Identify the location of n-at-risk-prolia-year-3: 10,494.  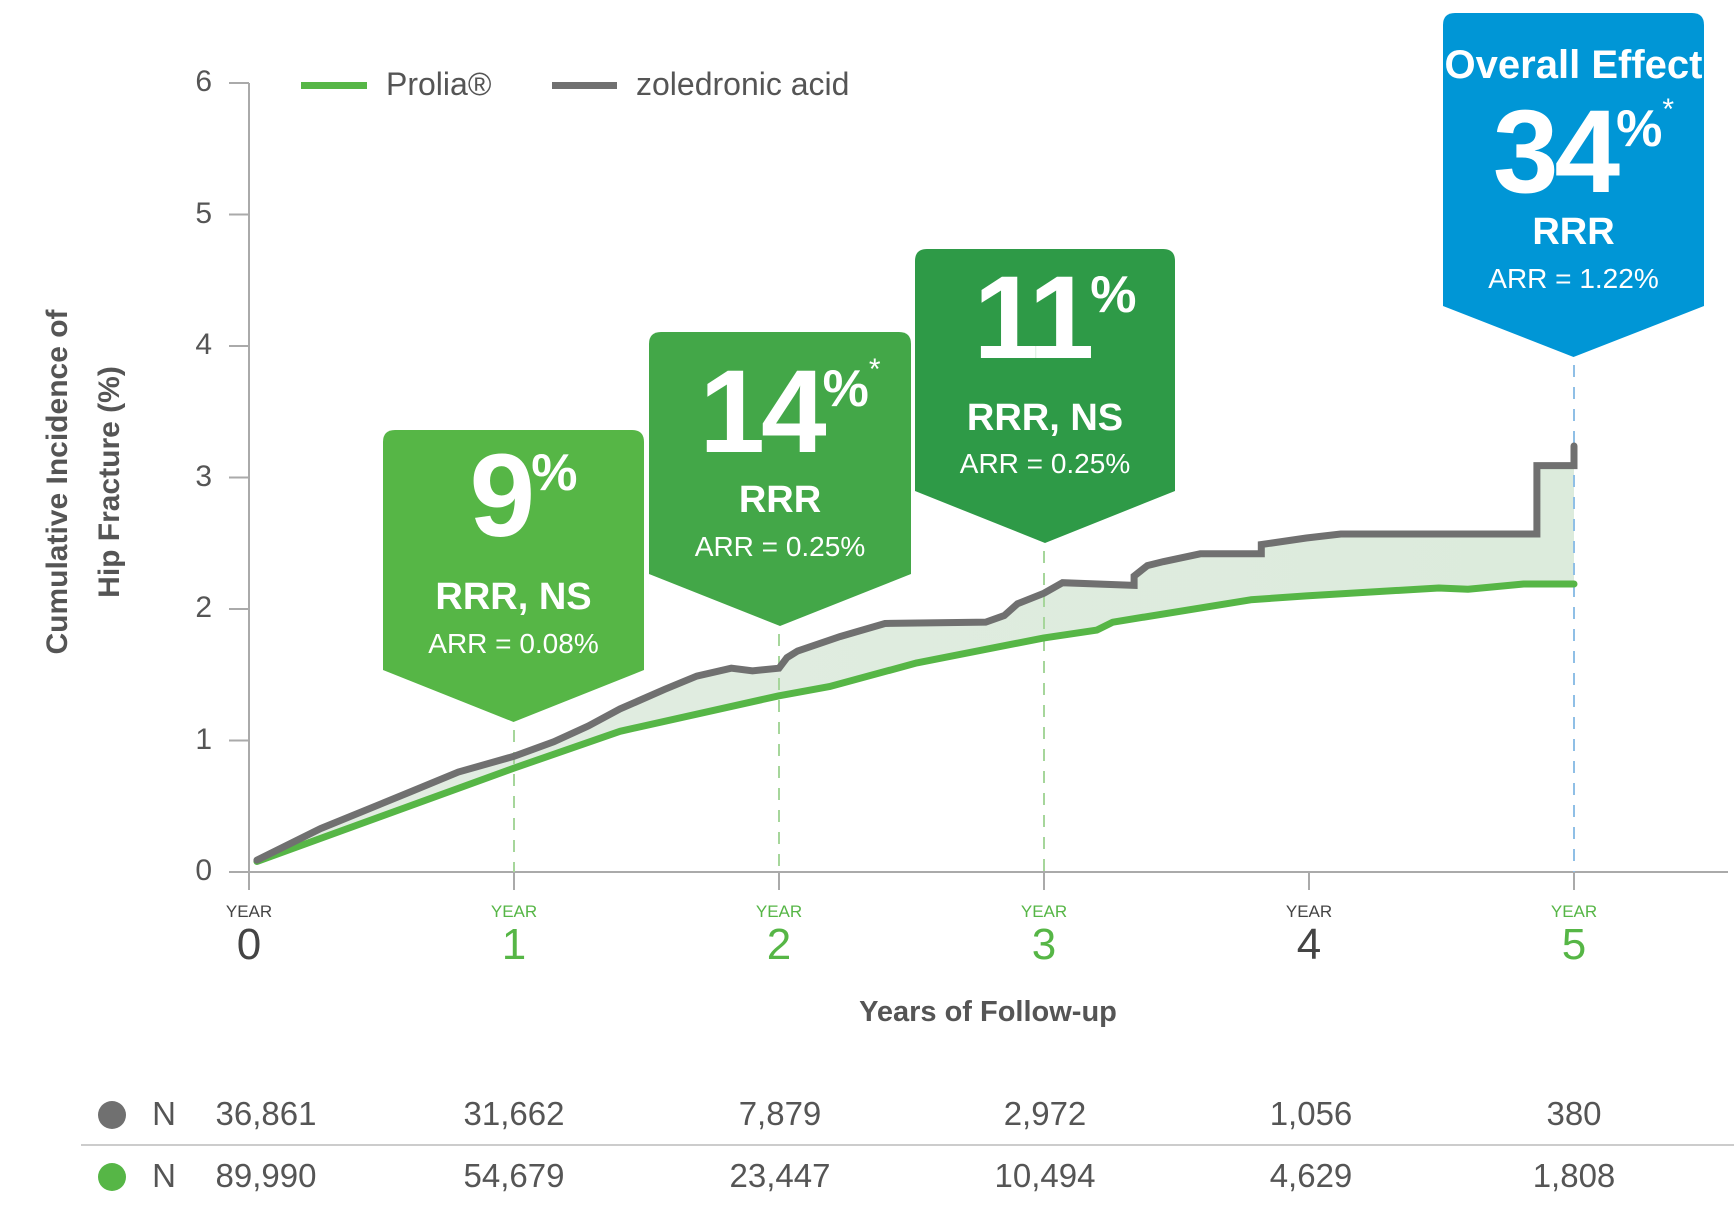
(1045, 1175).